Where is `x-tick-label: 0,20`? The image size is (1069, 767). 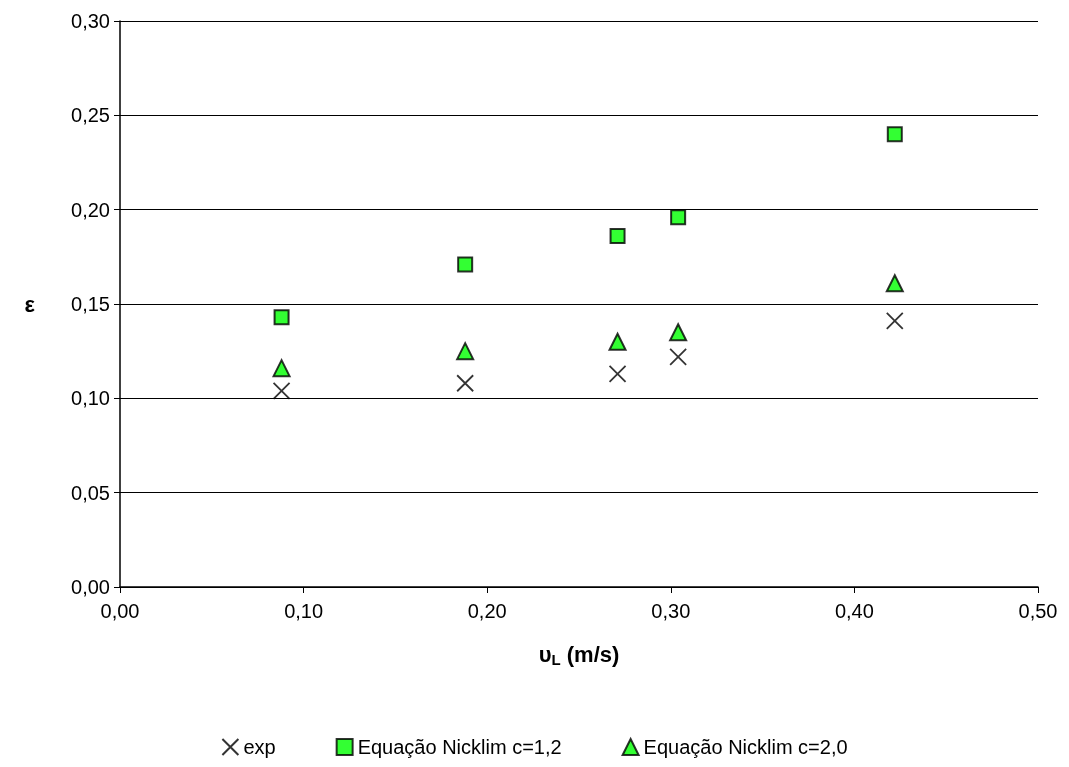 x-tick-label: 0,20 is located at coordinates (487, 611).